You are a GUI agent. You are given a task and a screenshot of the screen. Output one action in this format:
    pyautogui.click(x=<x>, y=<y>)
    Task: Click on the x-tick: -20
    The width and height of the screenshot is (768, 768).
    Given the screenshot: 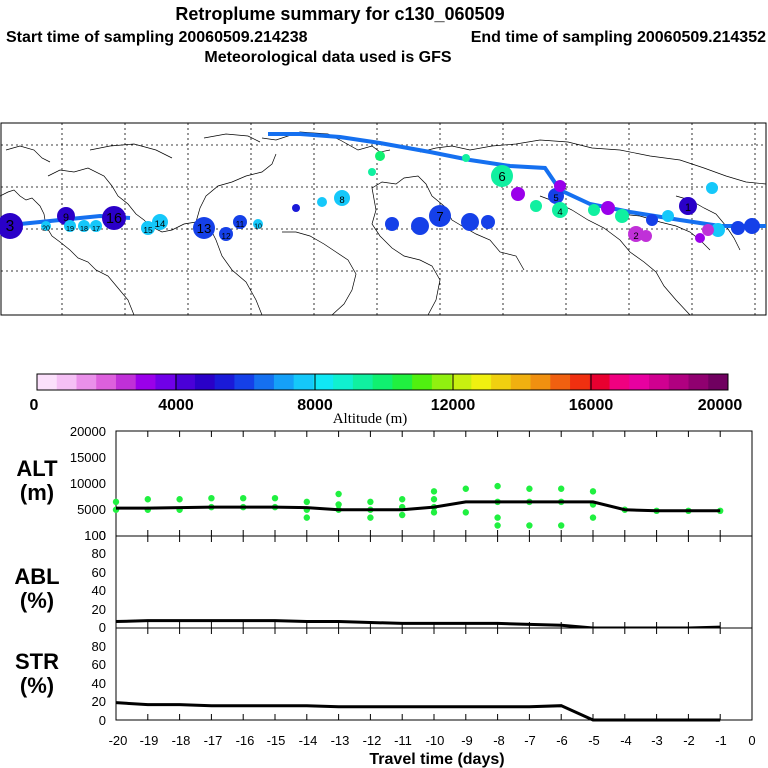 What is the action you would take?
    pyautogui.click(x=118, y=740)
    